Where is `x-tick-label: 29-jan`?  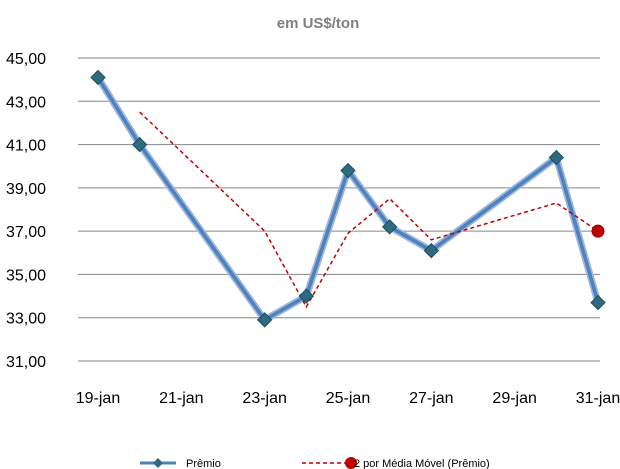
x-tick-label: 29-jan is located at coordinates (514, 398).